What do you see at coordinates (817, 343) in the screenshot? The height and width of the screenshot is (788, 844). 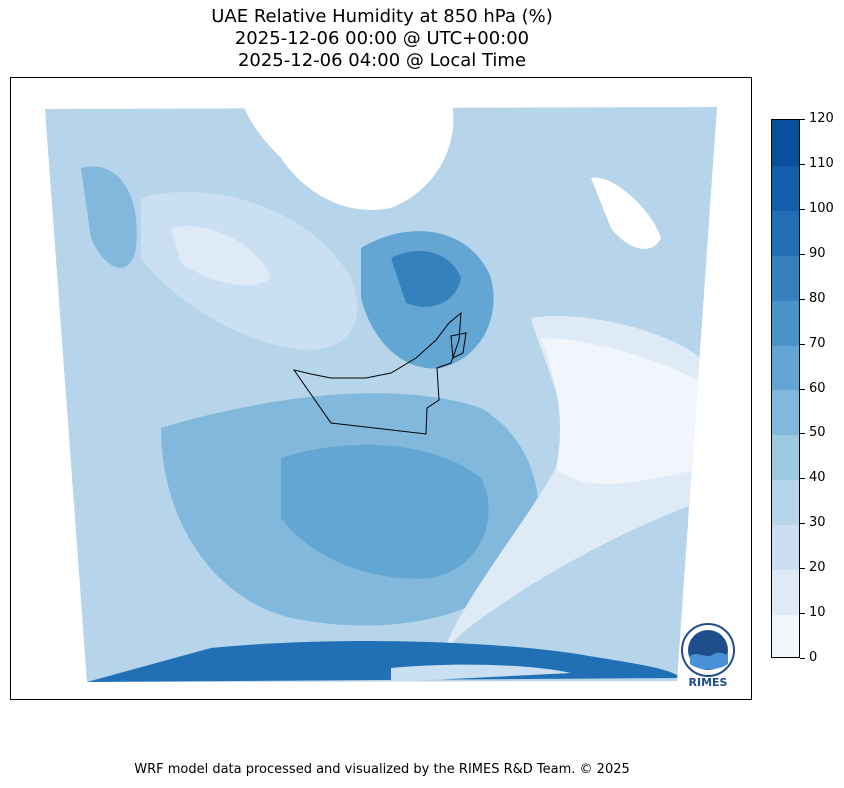 I see `colorbar-tick-label: 70` at bounding box center [817, 343].